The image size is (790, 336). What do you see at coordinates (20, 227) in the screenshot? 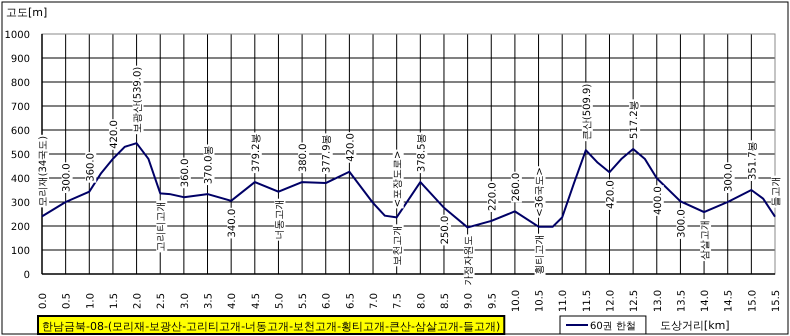
I see `y-tick-label: 200` at bounding box center [20, 227].